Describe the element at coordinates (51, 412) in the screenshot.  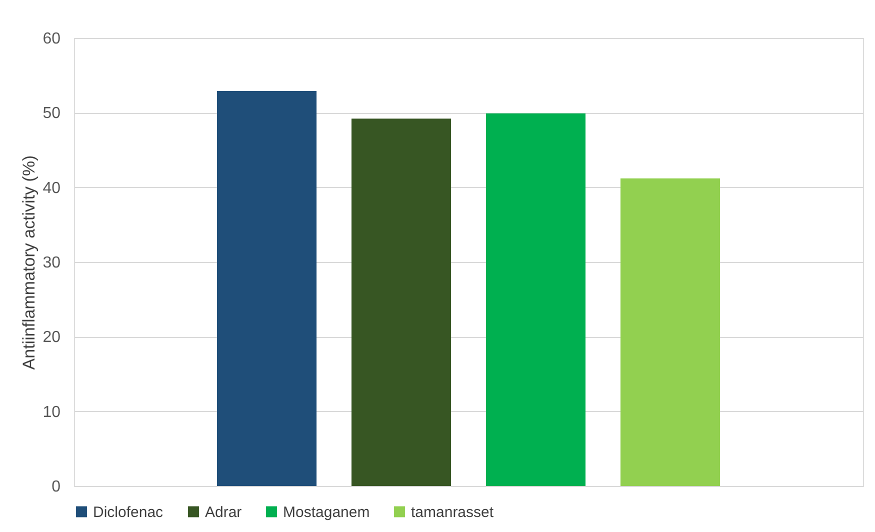
I see `y-tick-label: 10` at that location.